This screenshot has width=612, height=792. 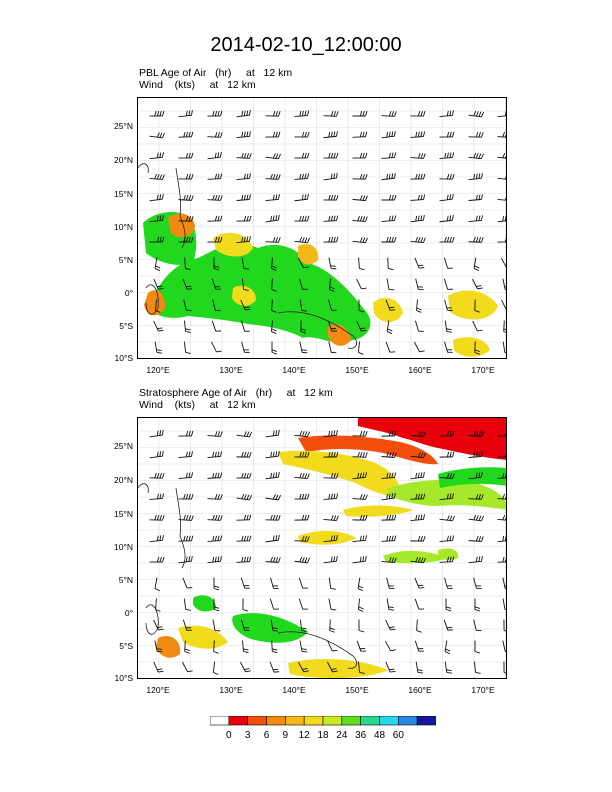 What do you see at coordinates (247, 735) in the screenshot?
I see `colorbar-tick-label: 3` at bounding box center [247, 735].